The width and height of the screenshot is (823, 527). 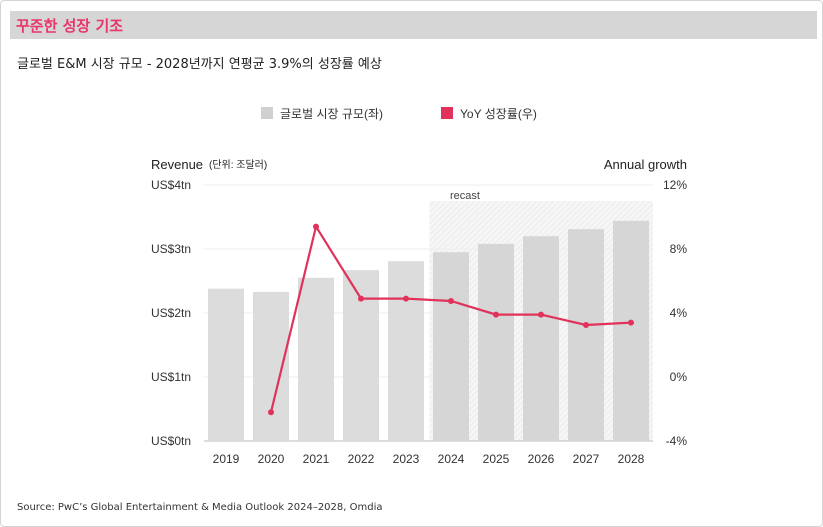 I want to click on x-tick-label: 2027, so click(x=586, y=459).